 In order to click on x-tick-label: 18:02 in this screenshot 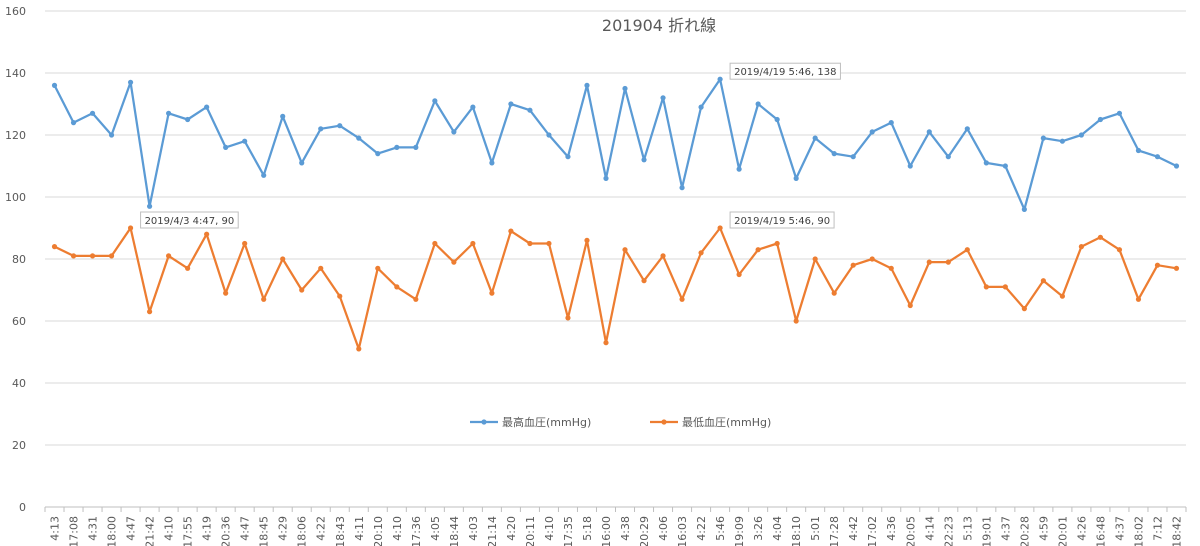, I will do `click(1138, 531)`.